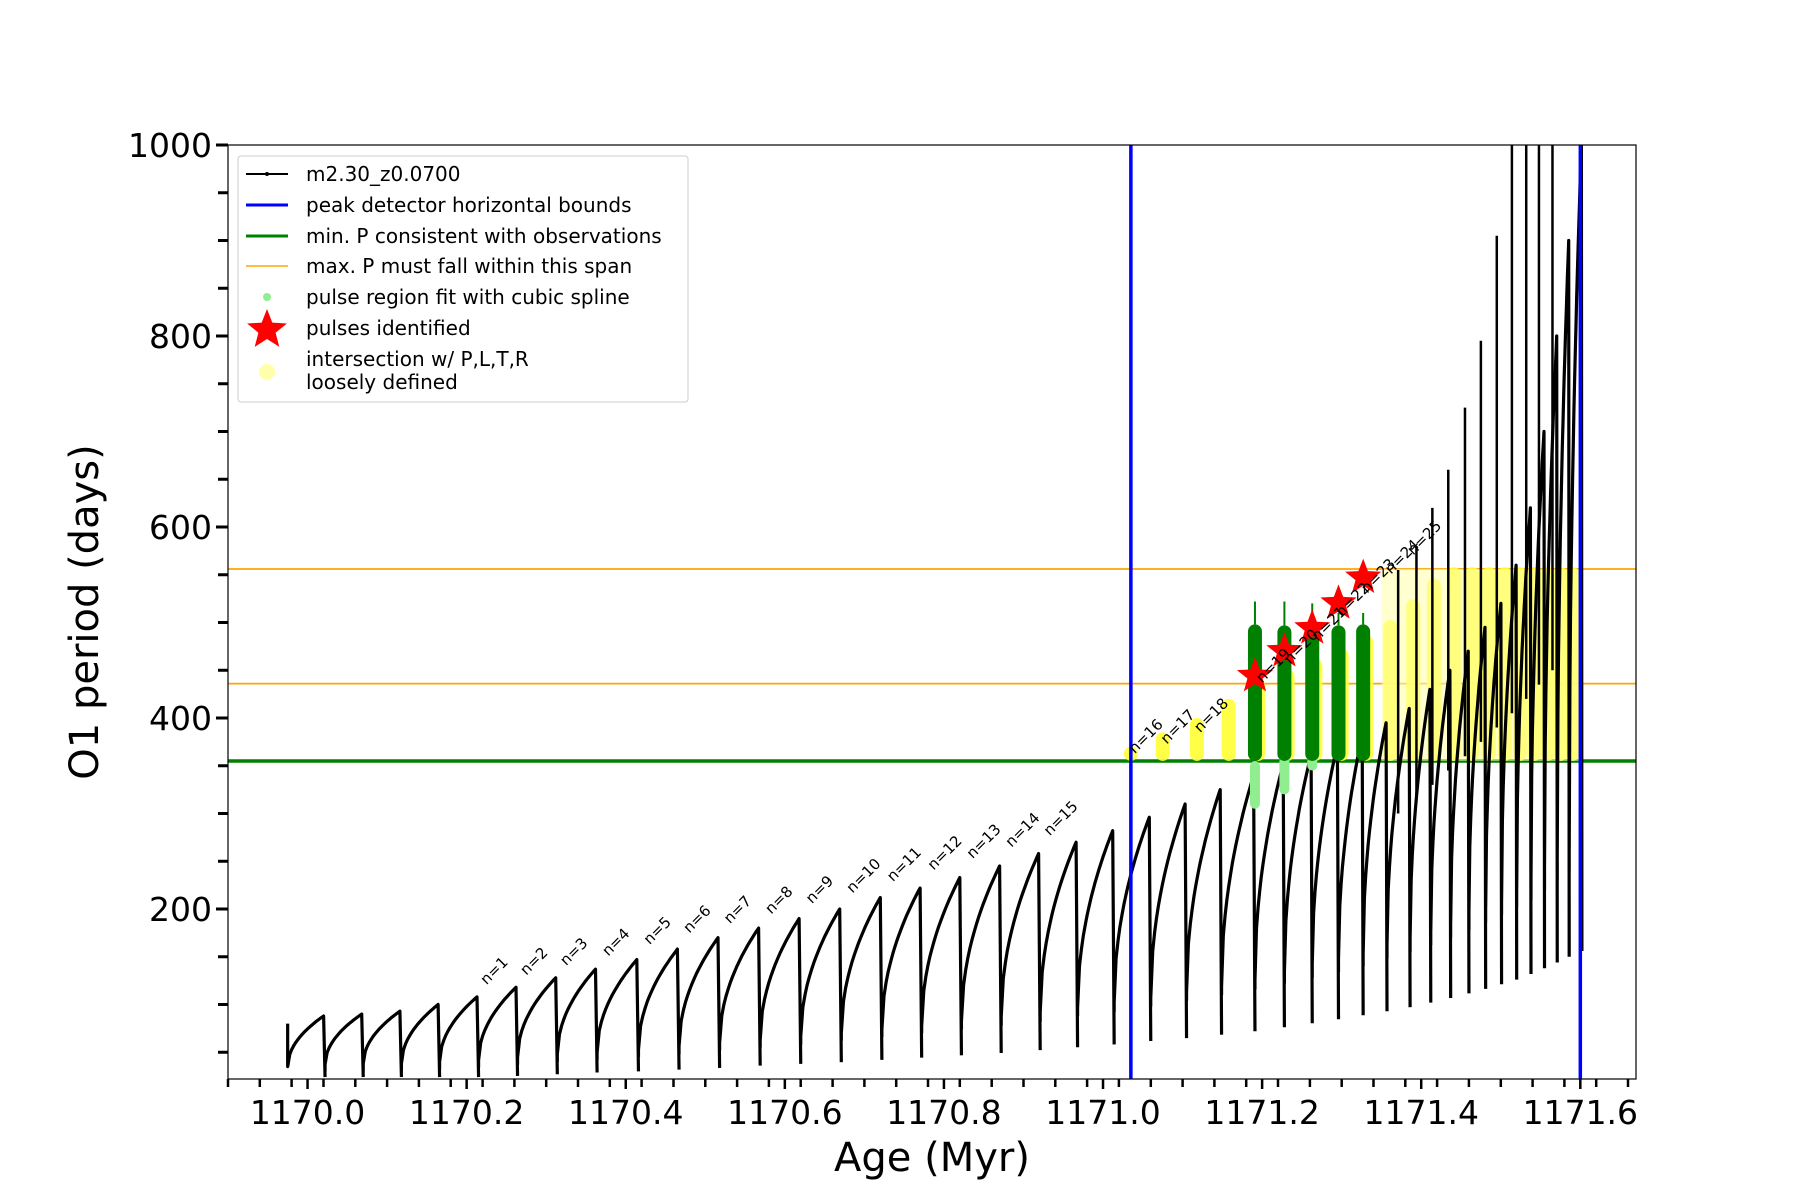  I want to click on y-tick-label-2: 400, so click(180, 718).